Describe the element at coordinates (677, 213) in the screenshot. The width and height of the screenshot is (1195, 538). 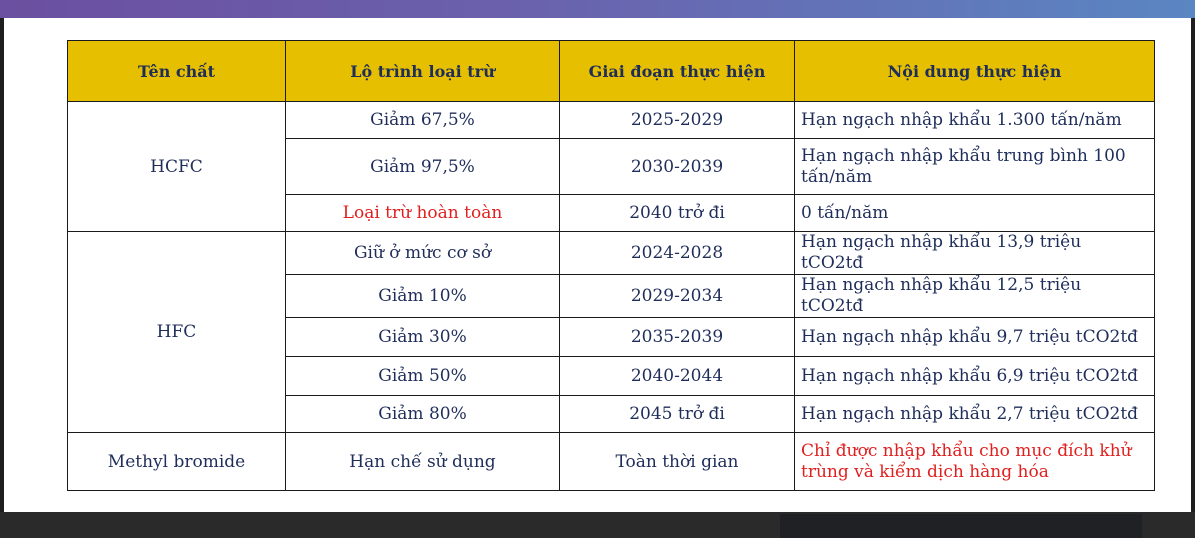
I see `period-cell: 2040 trở đi` at that location.